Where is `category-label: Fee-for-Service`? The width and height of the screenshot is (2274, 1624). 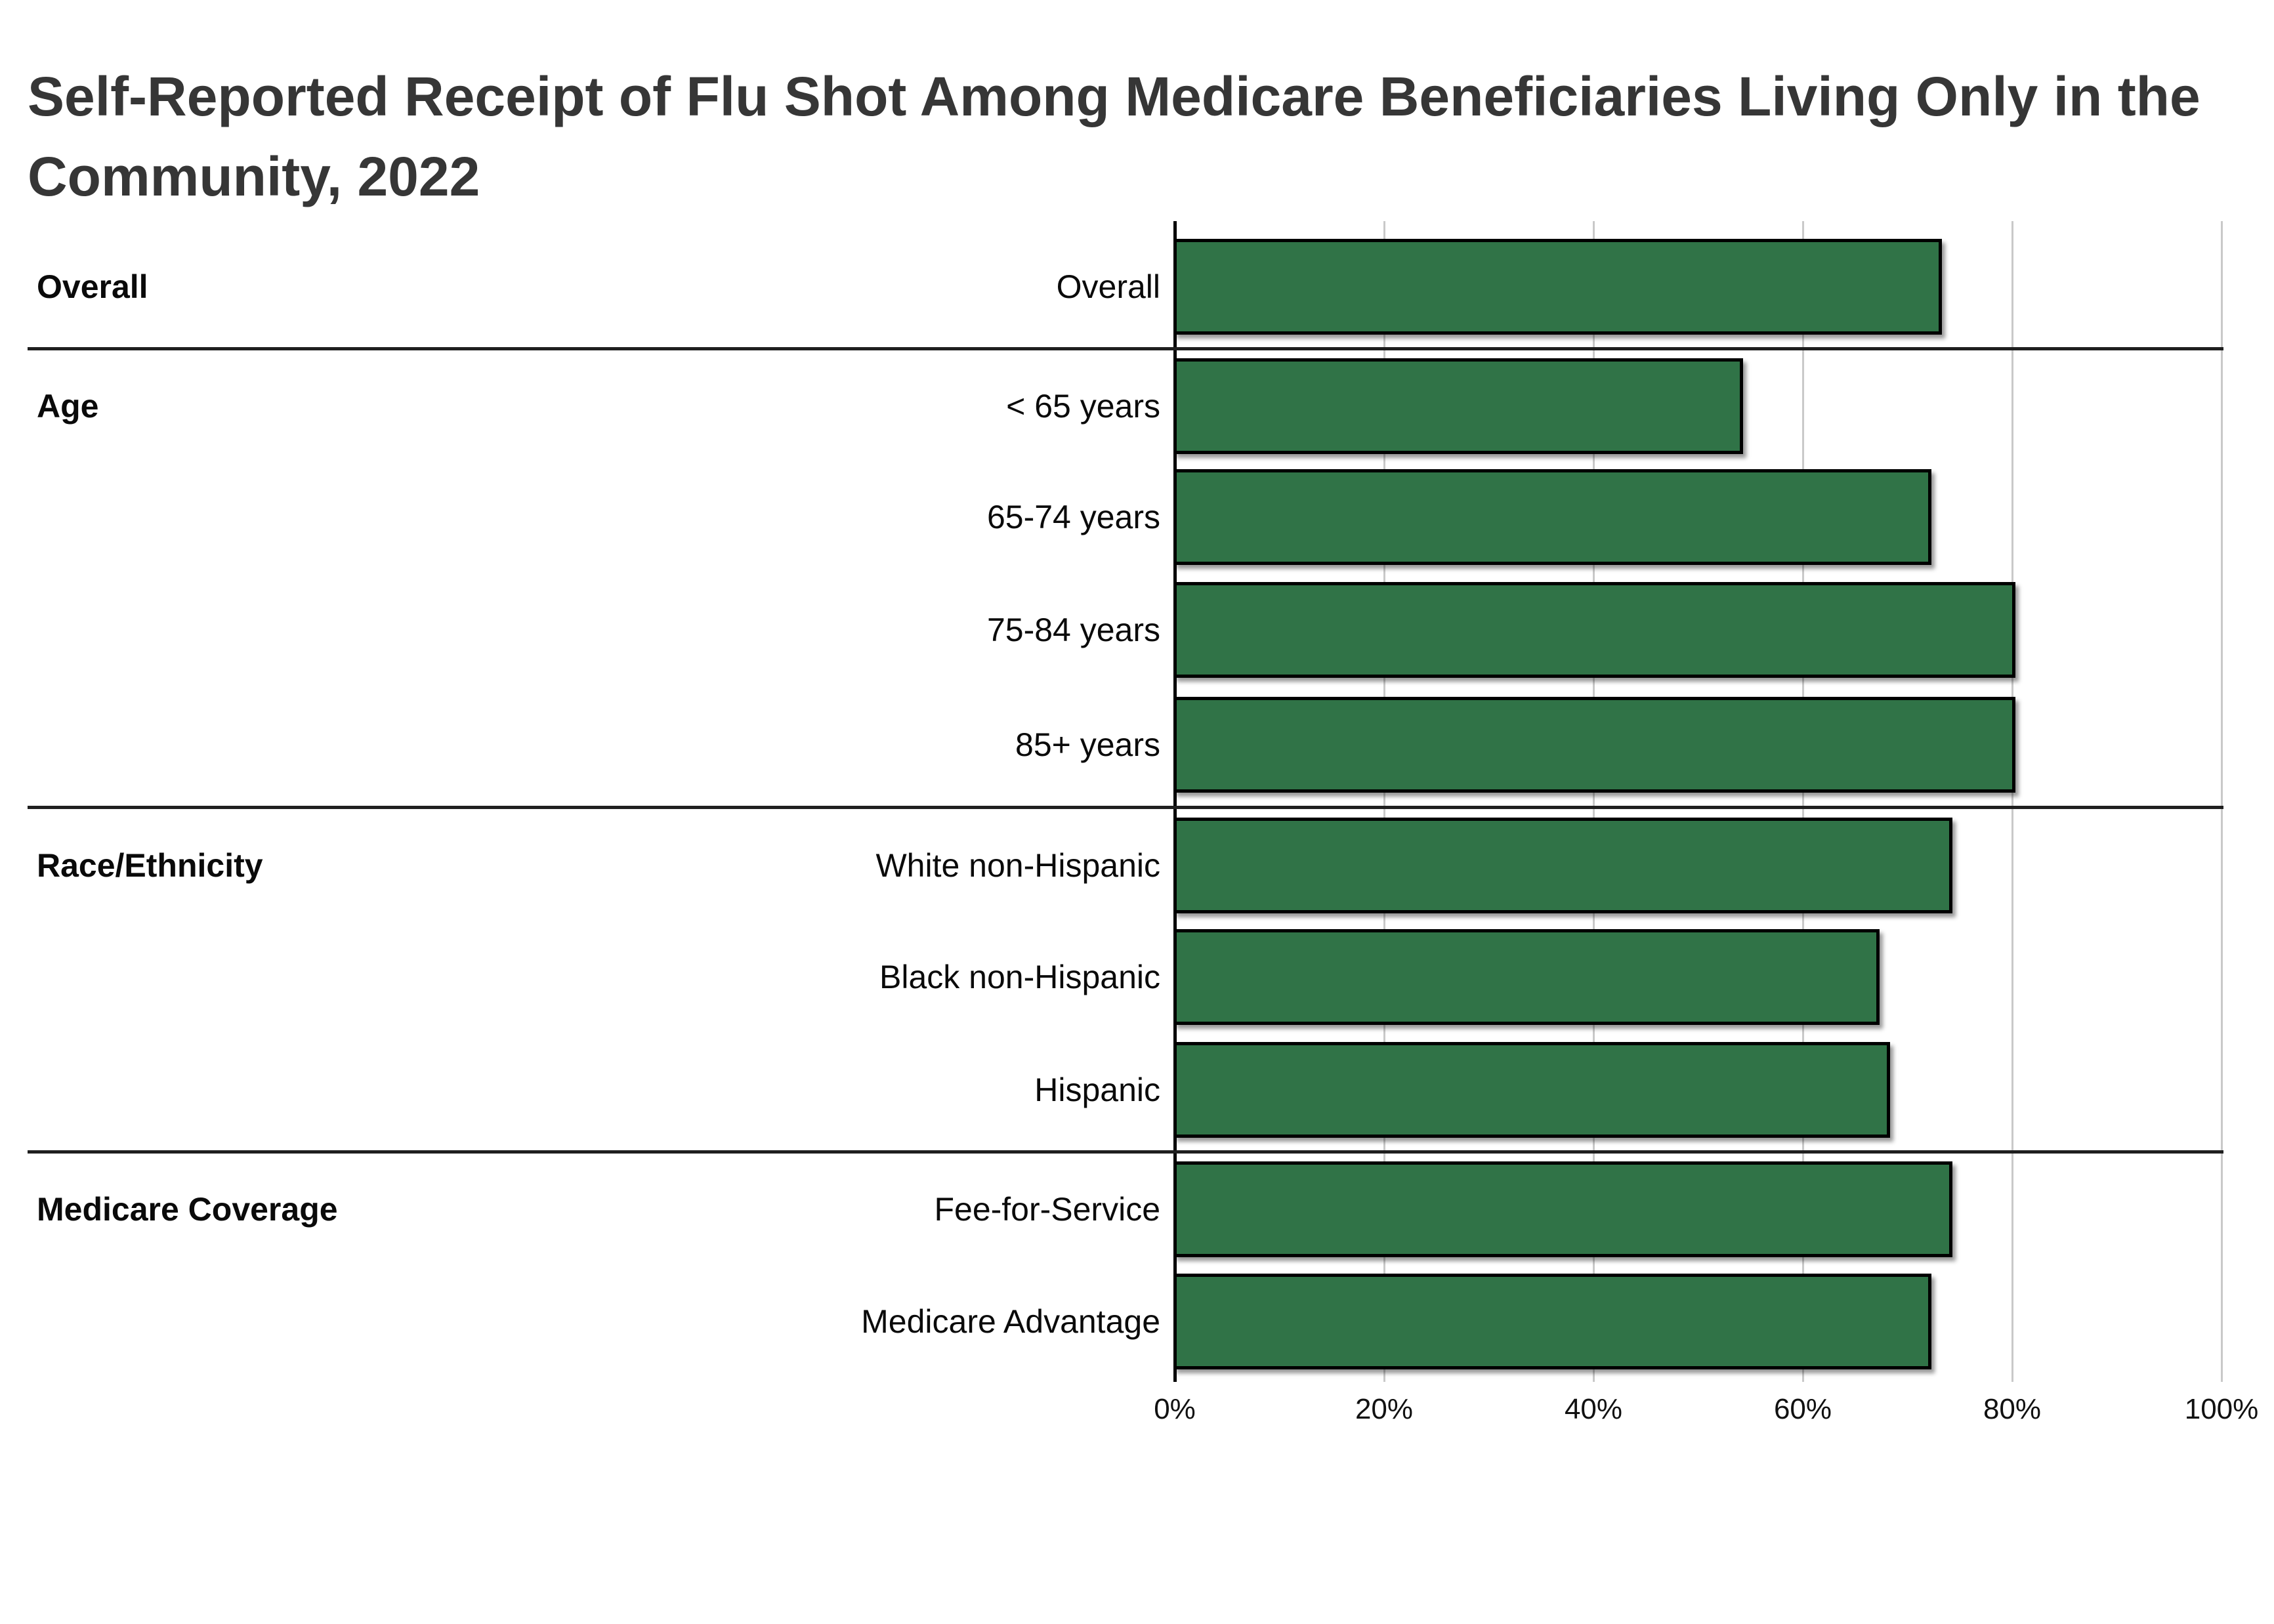
category-label: Fee-for-Service is located at coordinates (1047, 1210).